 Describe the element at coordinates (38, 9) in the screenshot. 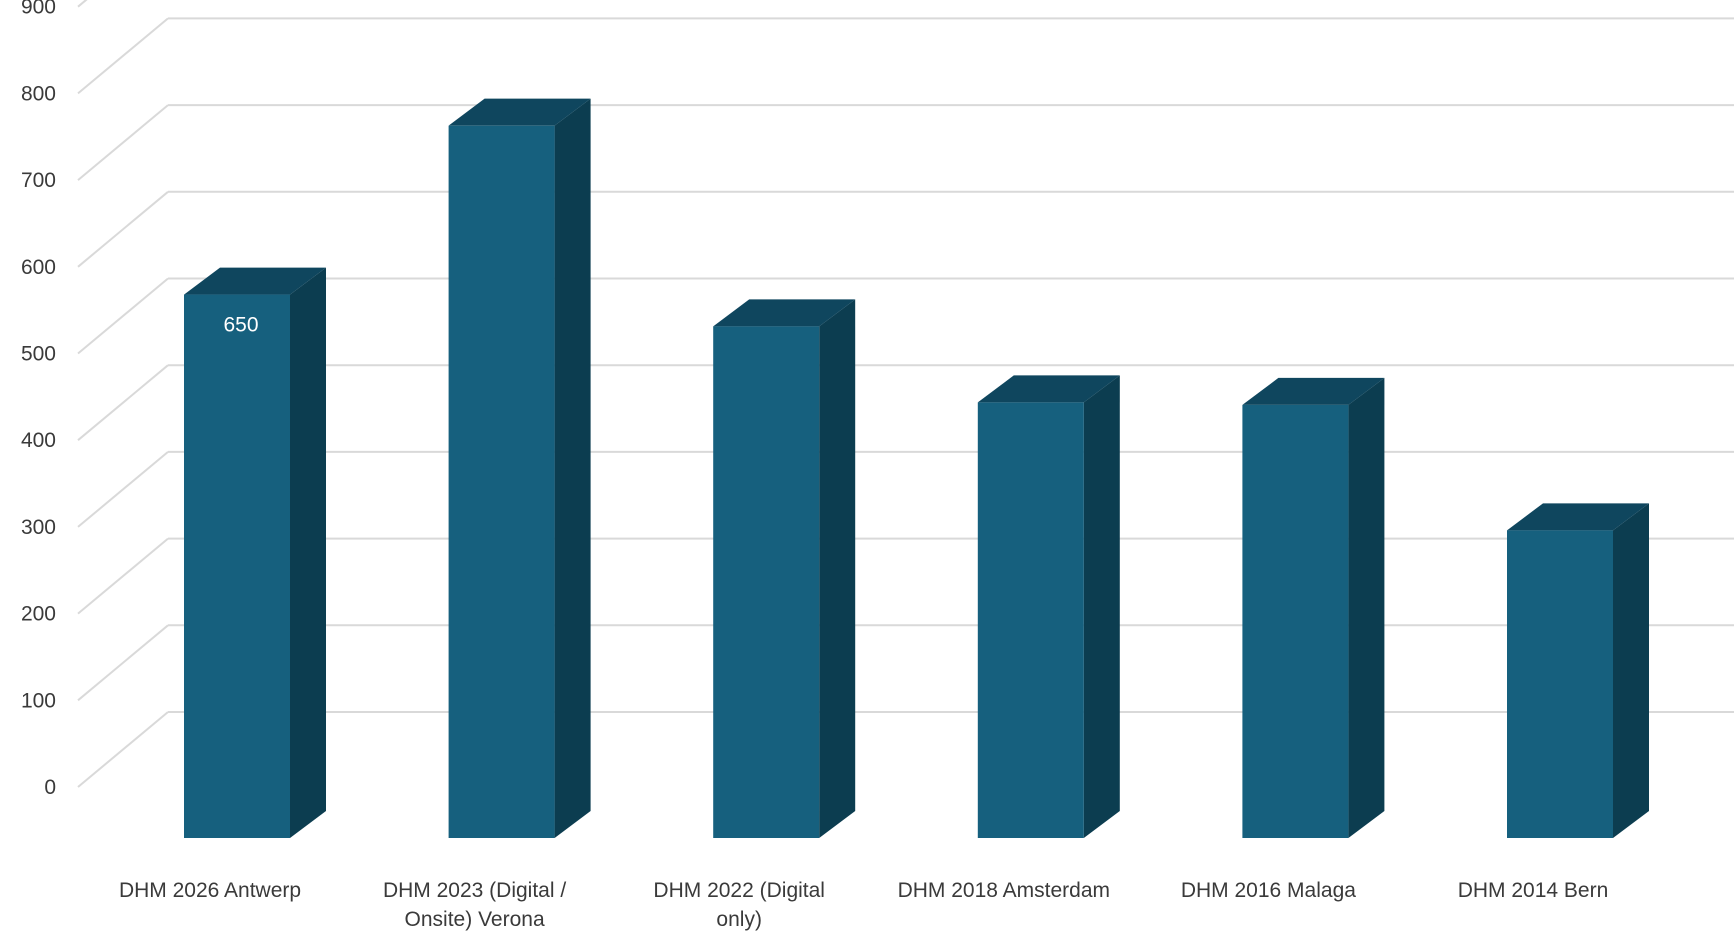

I see `y-tick-label: 900` at that location.